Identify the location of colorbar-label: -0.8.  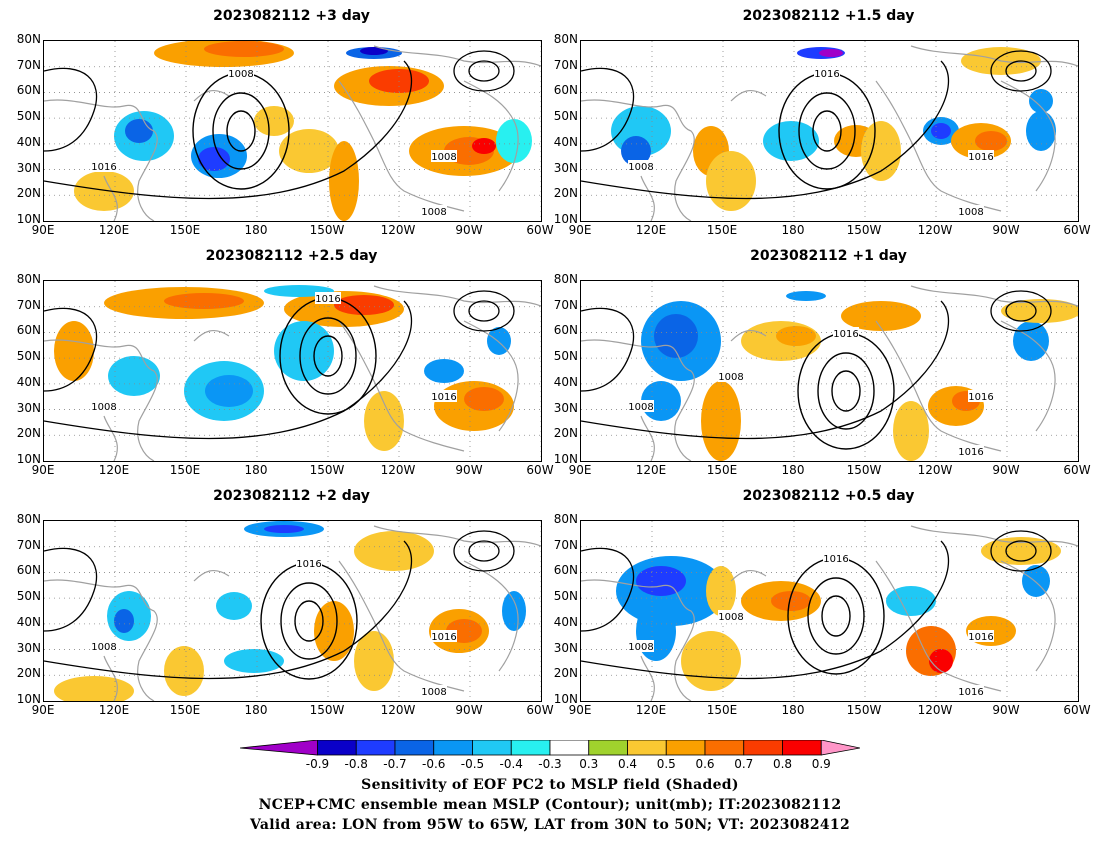
(356, 764).